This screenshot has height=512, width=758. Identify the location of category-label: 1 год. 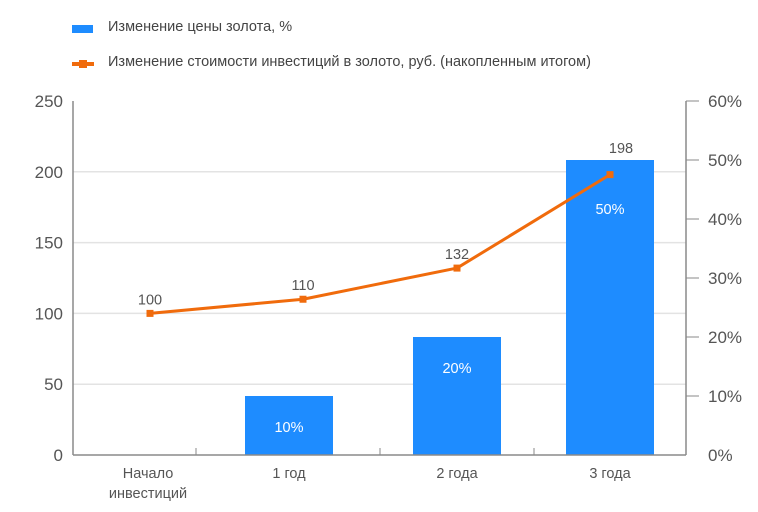
(289, 474).